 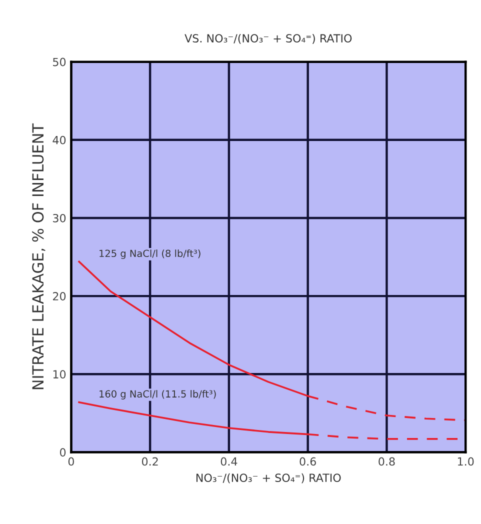 What do you see at coordinates (158, 395) in the screenshot?
I see `series-label: 160 g NaCl/l (11.5 lb/ft³)` at bounding box center [158, 395].